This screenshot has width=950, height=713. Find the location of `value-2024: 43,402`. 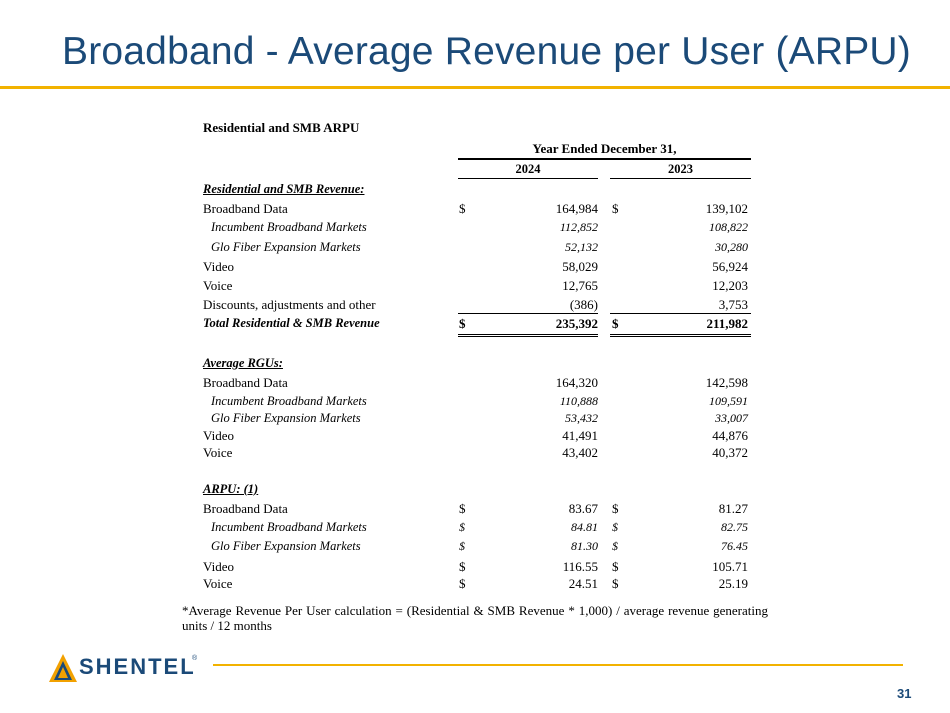

value-2024: 43,402 is located at coordinates (580, 452).